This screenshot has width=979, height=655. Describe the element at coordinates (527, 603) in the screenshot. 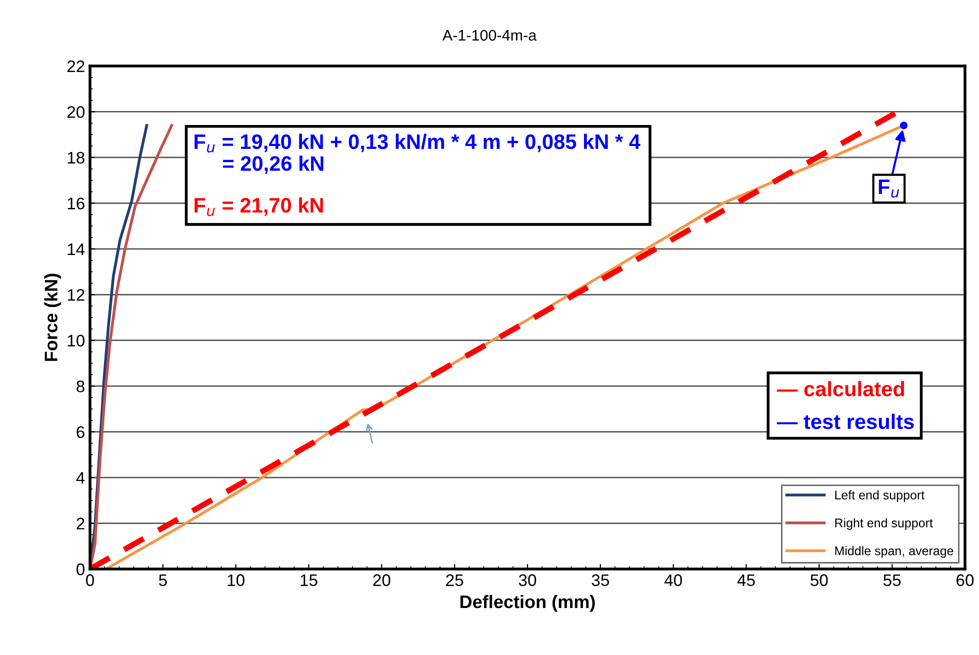

I see `x-axis-title: Deflection (mm)` at that location.